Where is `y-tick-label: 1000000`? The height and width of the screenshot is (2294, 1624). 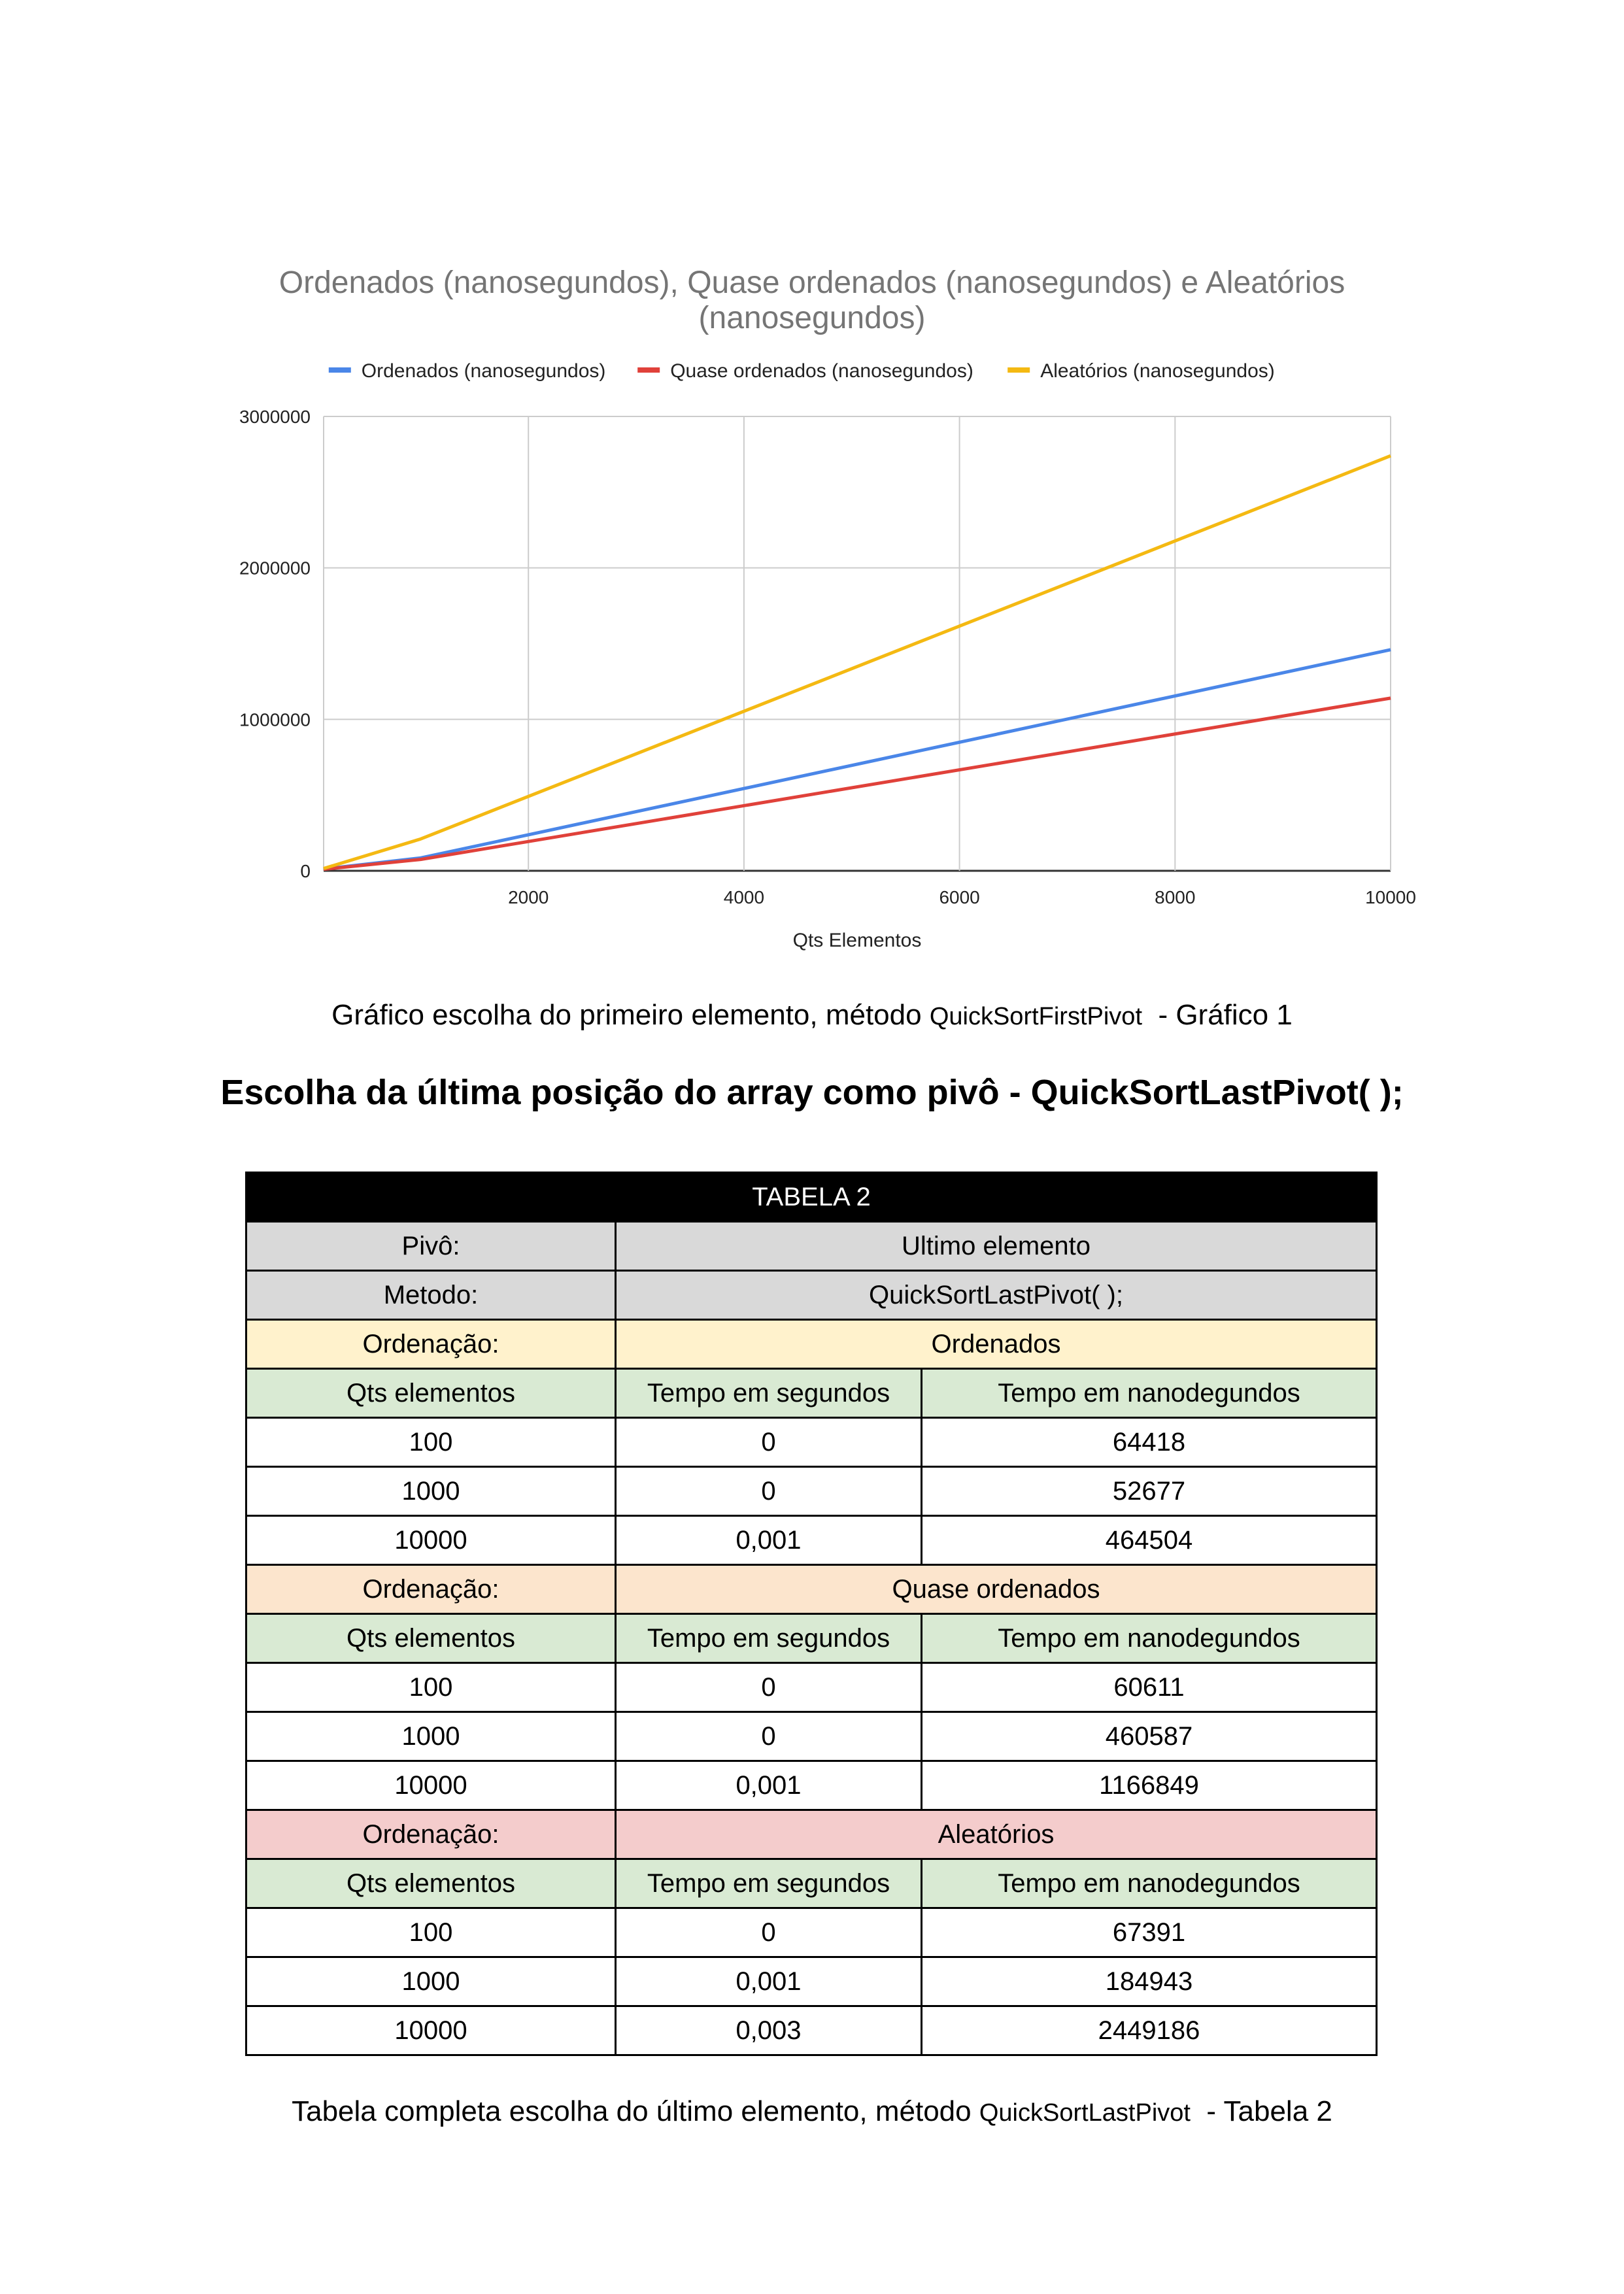 y-tick-label: 1000000 is located at coordinates (275, 720).